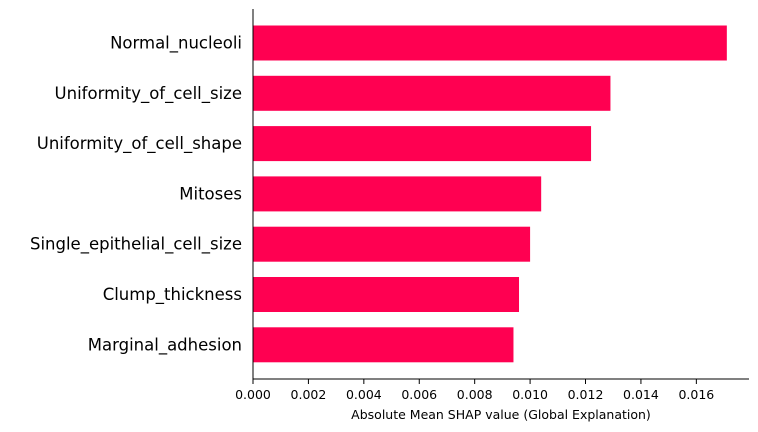  I want to click on bar-mitoses, so click(397, 194).